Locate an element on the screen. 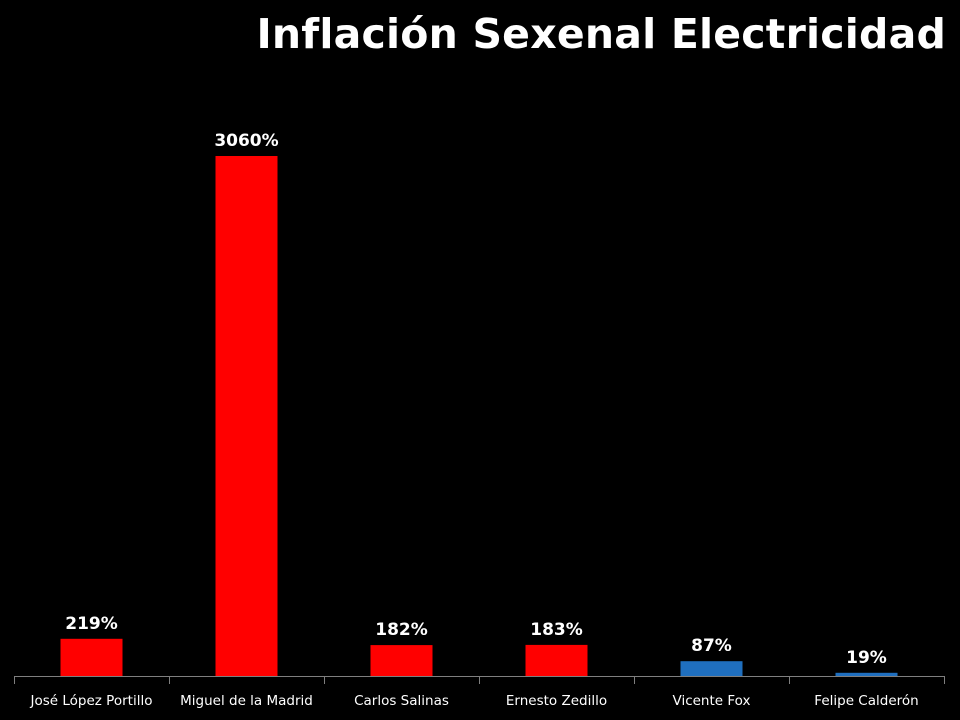 This screenshot has height=720, width=960. bar-jose-lopez-portillo is located at coordinates (91, 657).